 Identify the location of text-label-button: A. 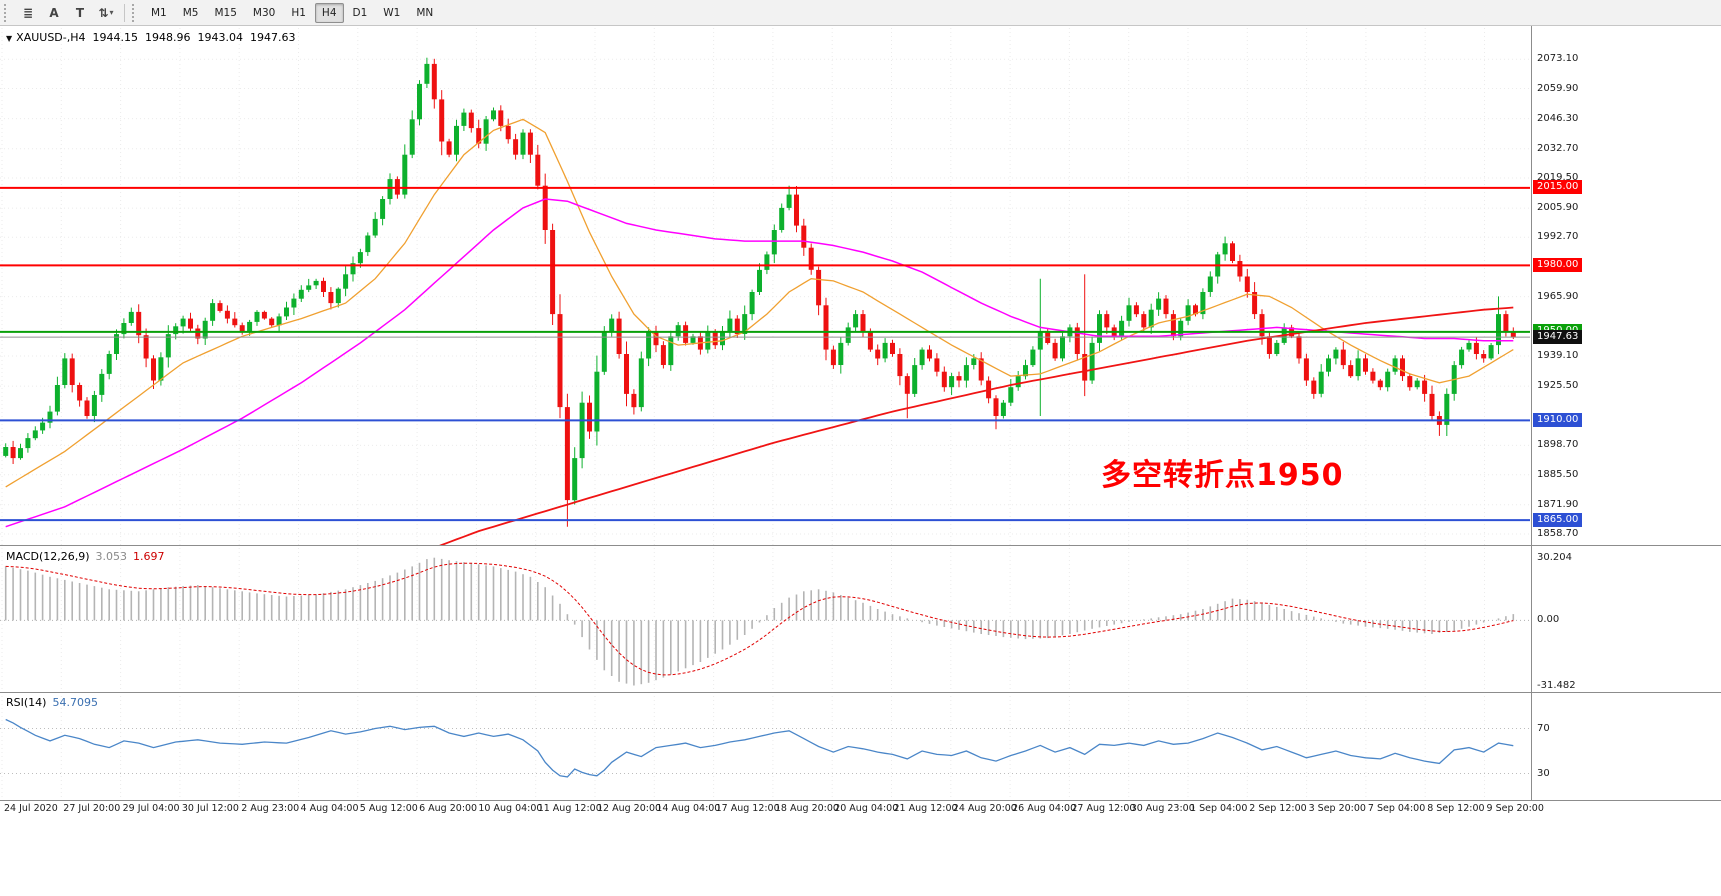
(54, 13).